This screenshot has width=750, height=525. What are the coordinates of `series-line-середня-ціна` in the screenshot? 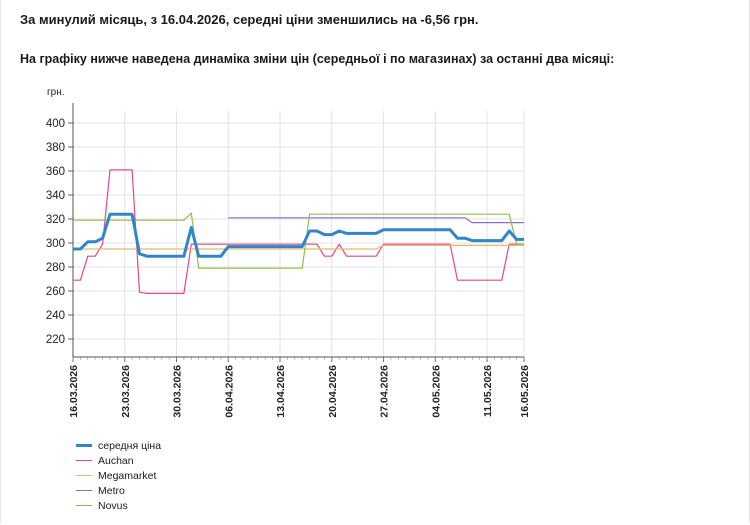 It's located at (298, 235).